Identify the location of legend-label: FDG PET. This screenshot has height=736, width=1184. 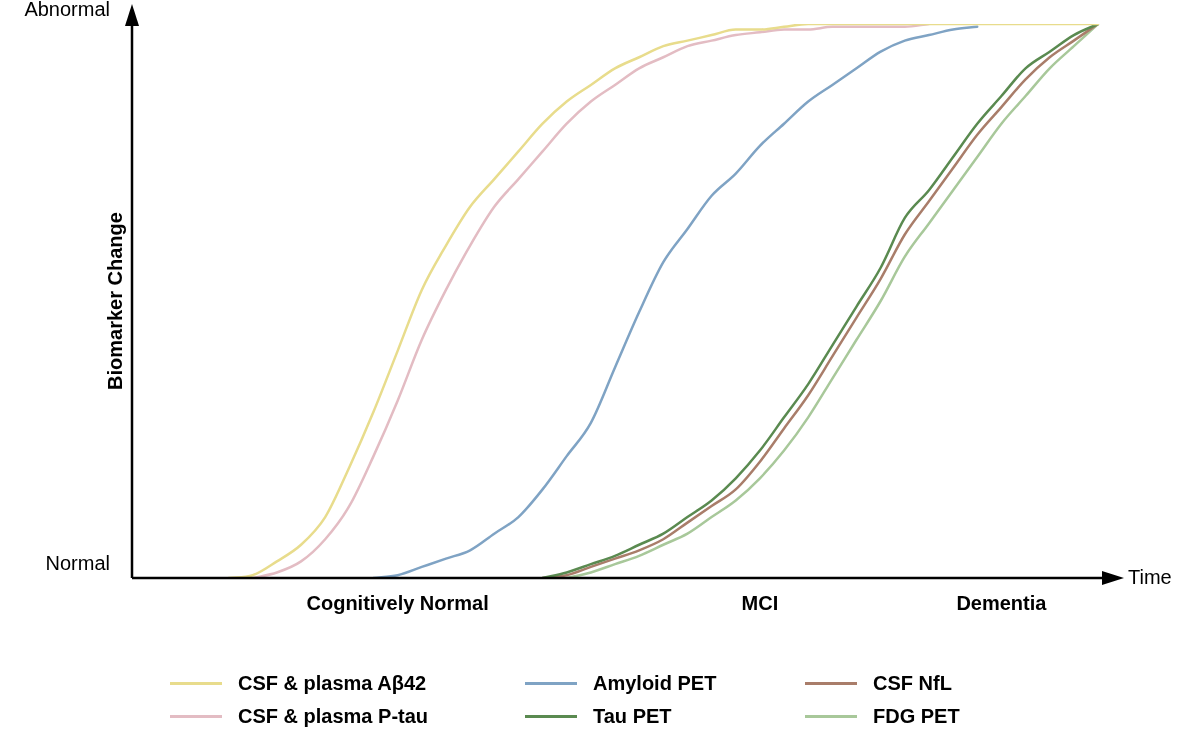
(916, 716).